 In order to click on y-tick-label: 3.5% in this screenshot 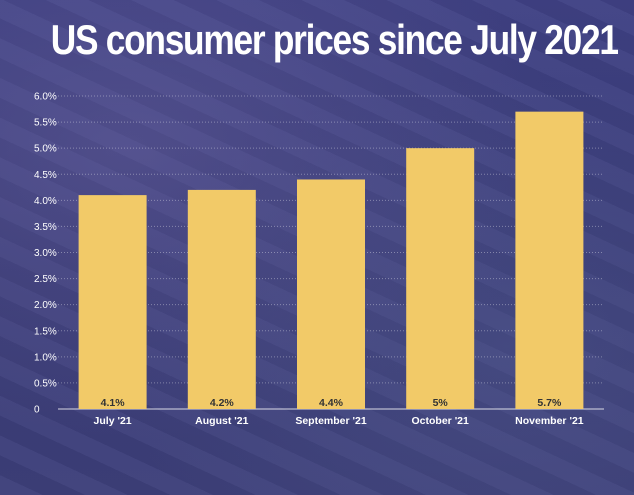, I will do `click(45, 227)`.